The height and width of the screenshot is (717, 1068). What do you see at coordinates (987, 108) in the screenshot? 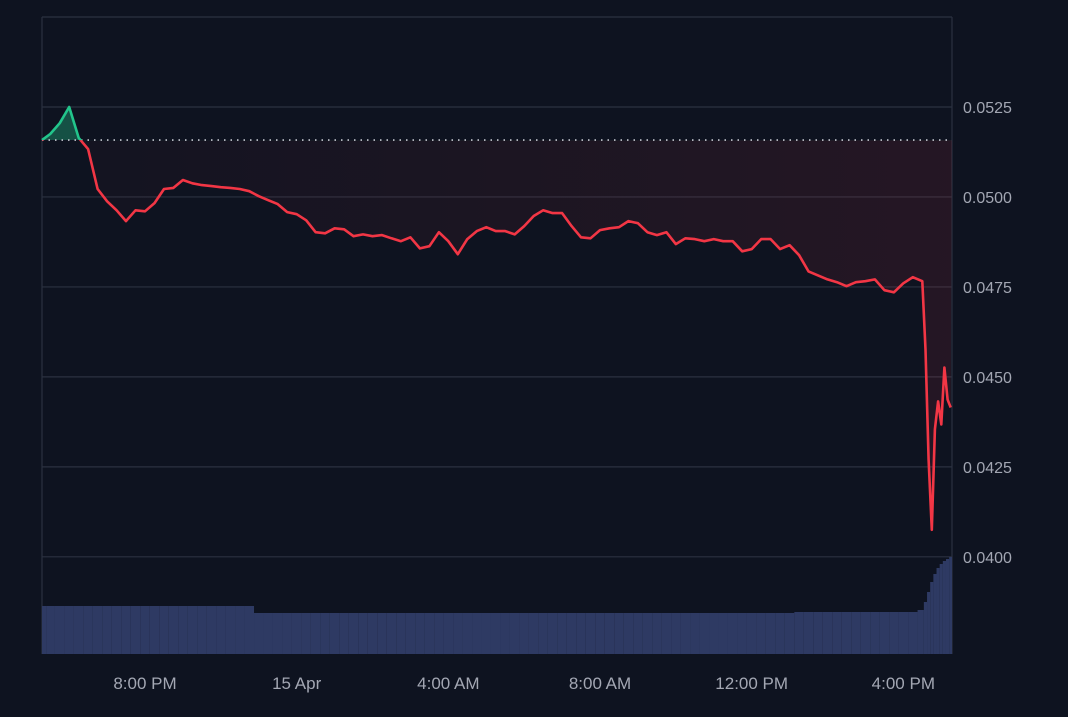
I see `y-tick-label: 0.0525` at bounding box center [987, 108].